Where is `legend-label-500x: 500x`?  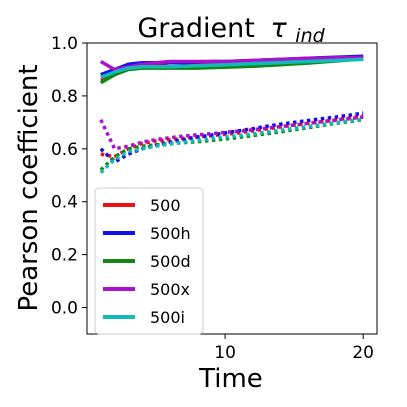 legend-label-500x: 500x is located at coordinates (170, 289).